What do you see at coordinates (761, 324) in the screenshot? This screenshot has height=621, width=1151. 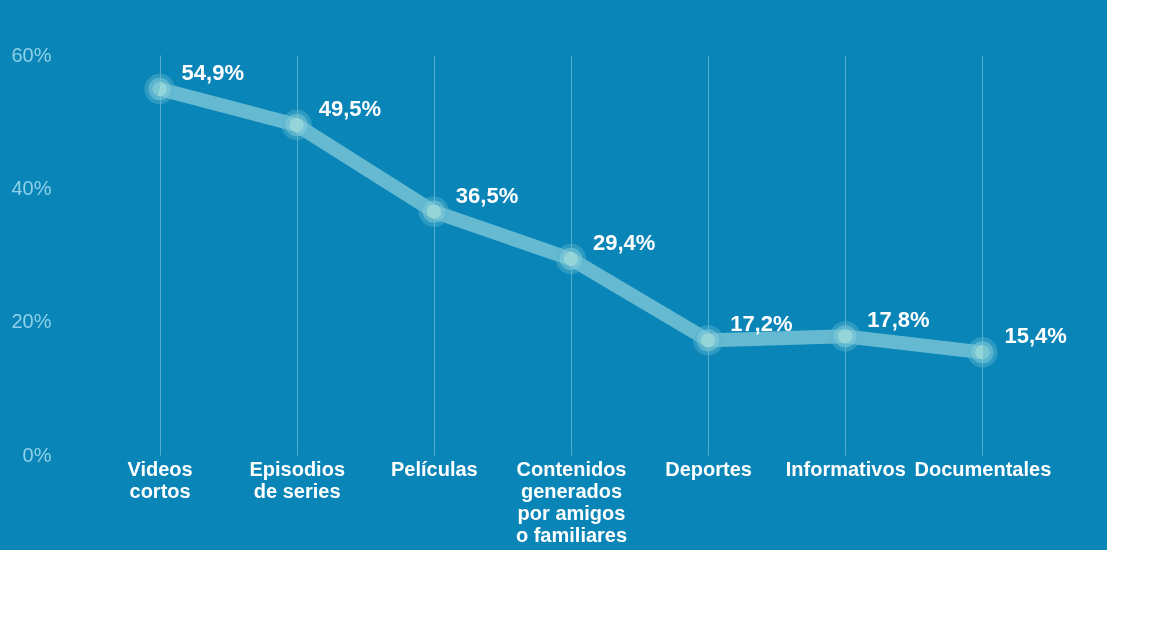 I see `data-label: 17,2%` at bounding box center [761, 324].